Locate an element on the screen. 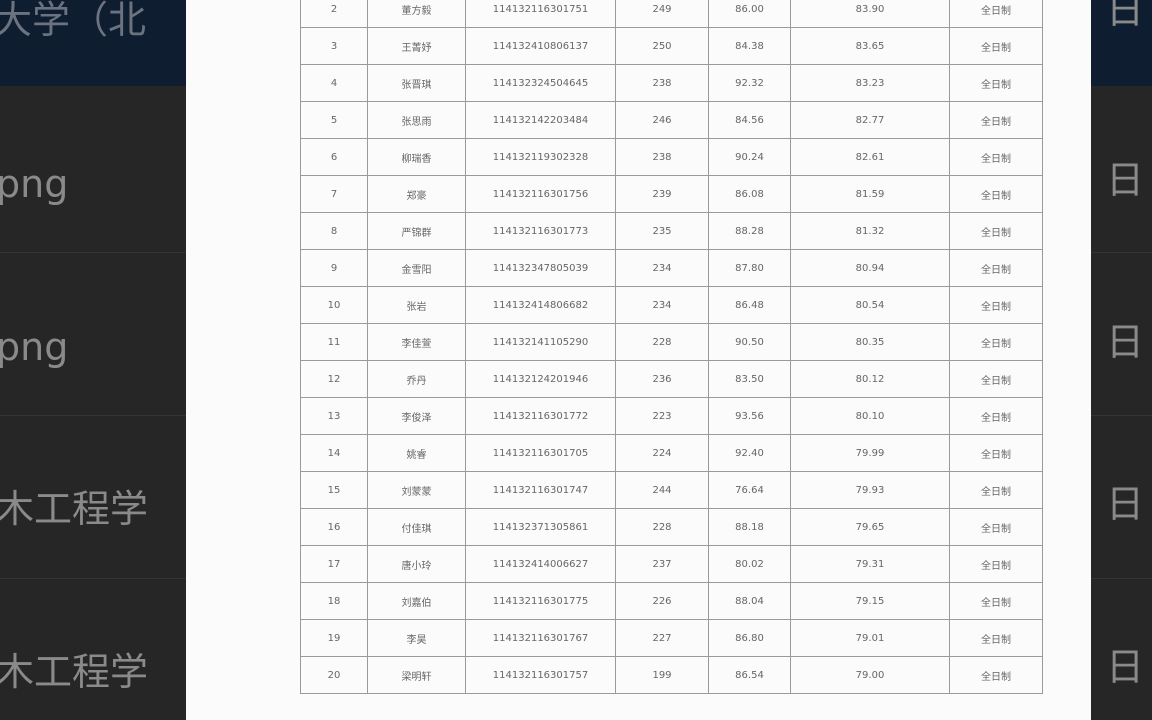  table-cell: 张晋琪 is located at coordinates (416, 83).